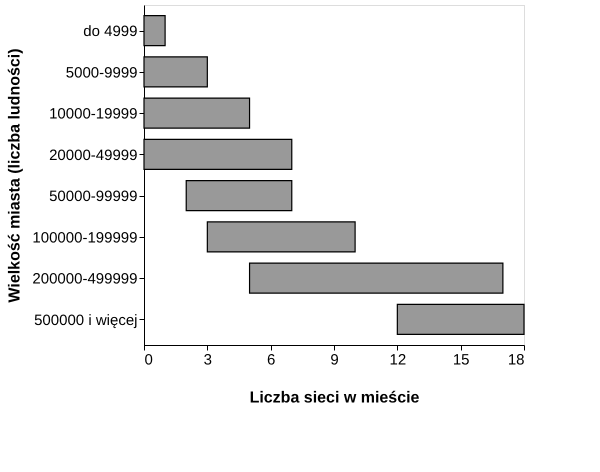 The width and height of the screenshot is (600, 472). I want to click on x-tick-label: 6, so click(271, 360).